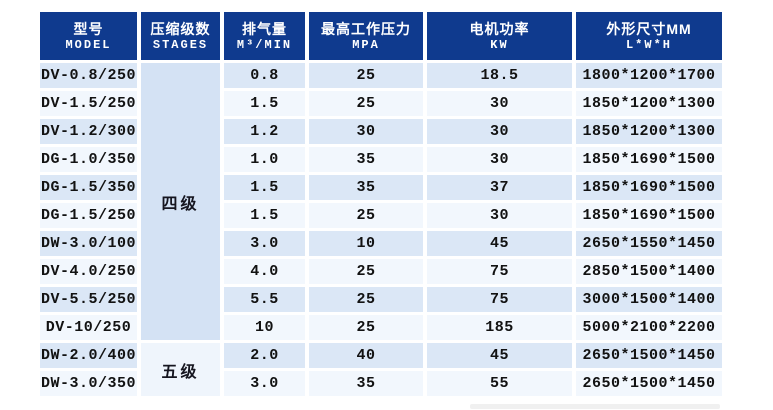 Image resolution: width=773 pixels, height=410 pixels. I want to click on table-row: DG-1.0/350 1.0 35 30 1850*1690*1500, so click(381, 159).